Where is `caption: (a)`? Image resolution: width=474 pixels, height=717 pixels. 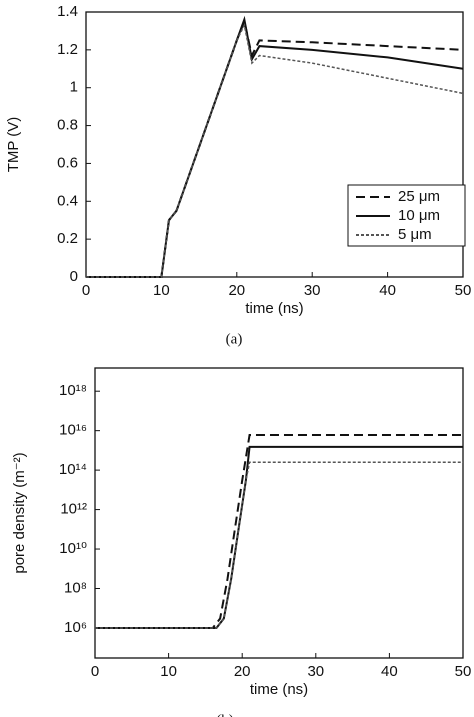
caption: (a) is located at coordinates (234, 339).